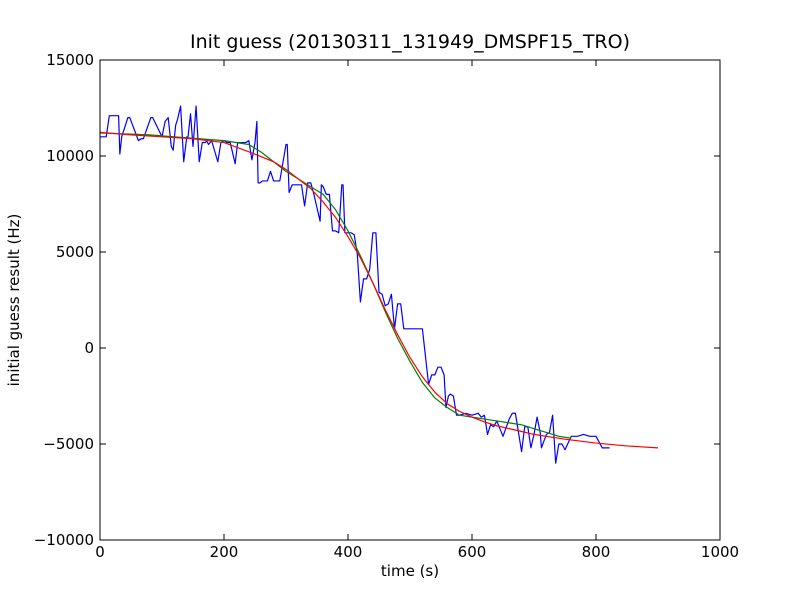 The width and height of the screenshot is (800, 600). I want to click on x-tick-label: 0, so click(100, 552).